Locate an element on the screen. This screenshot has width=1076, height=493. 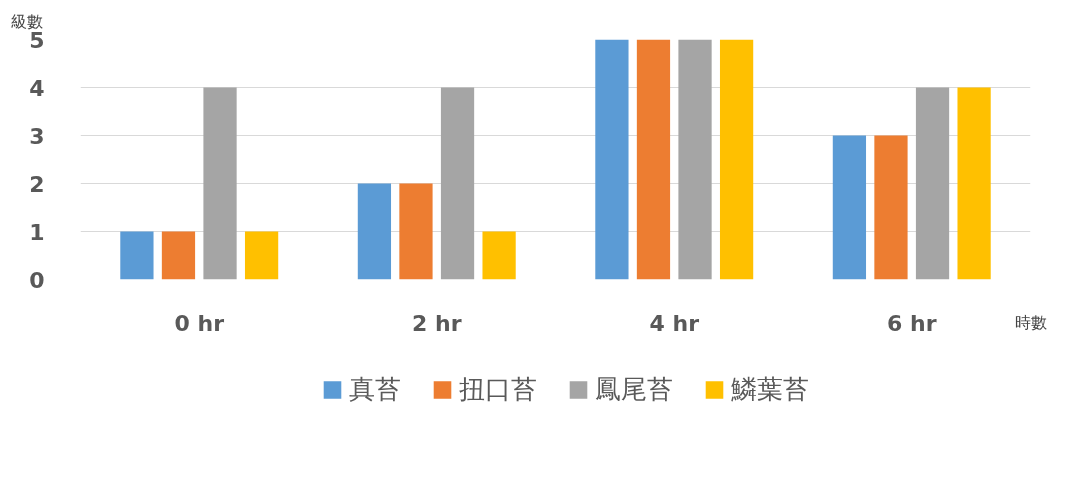
y-tick-label: 2 is located at coordinates (37, 184).